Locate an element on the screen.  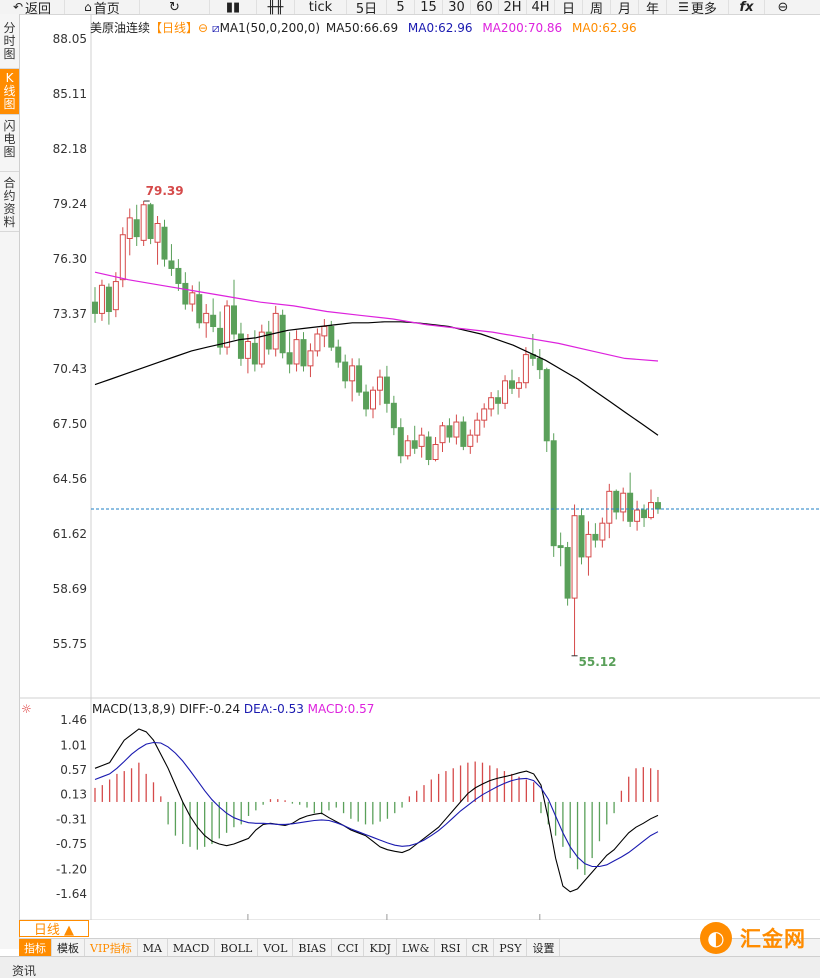
logo-icon: ◐ is located at coordinates (716, 938).